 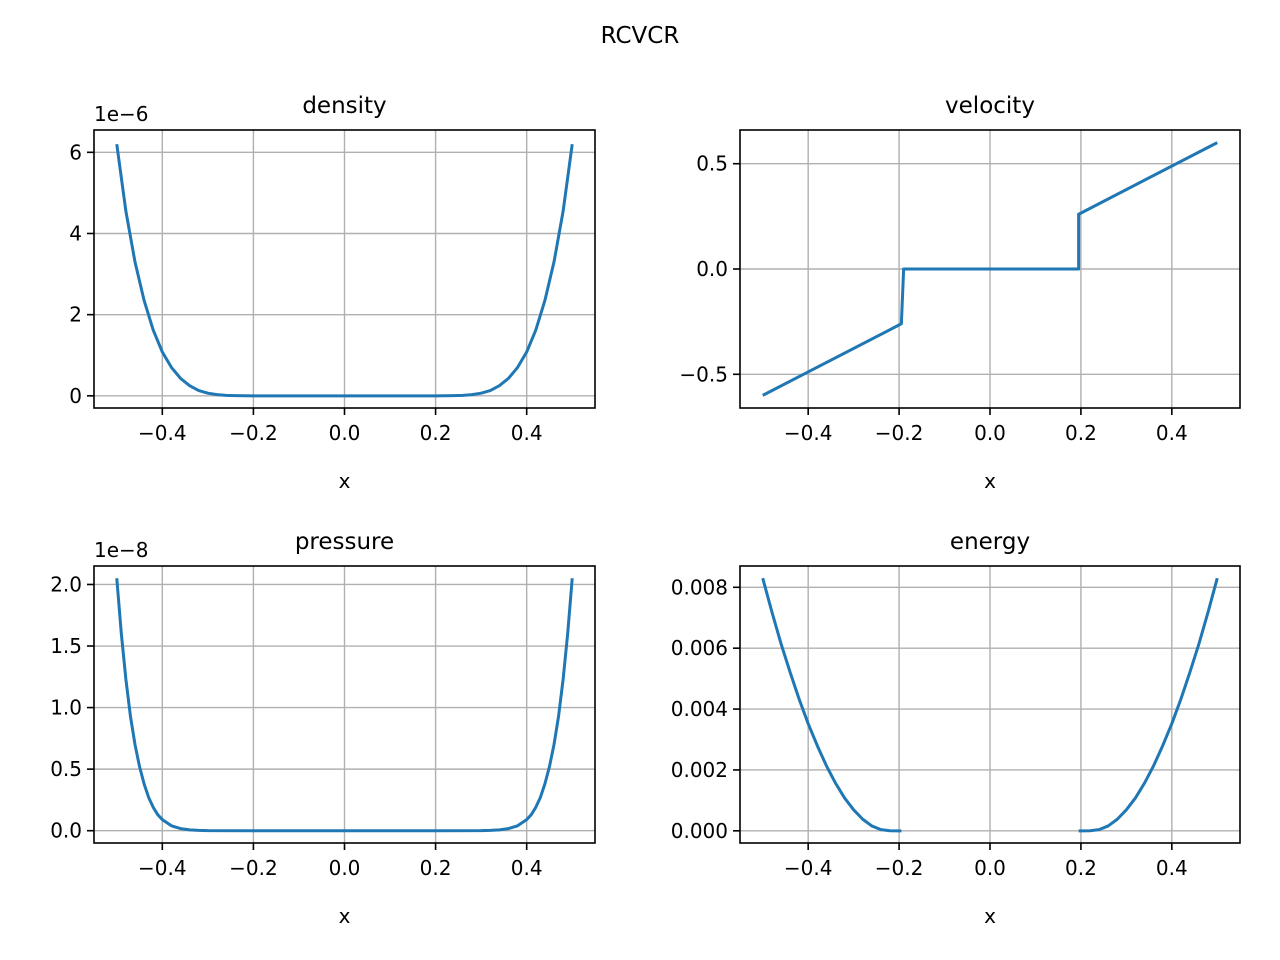 What do you see at coordinates (808, 868) in the screenshot?
I see `chart-energy-xtick-label-0: −0.4` at bounding box center [808, 868].